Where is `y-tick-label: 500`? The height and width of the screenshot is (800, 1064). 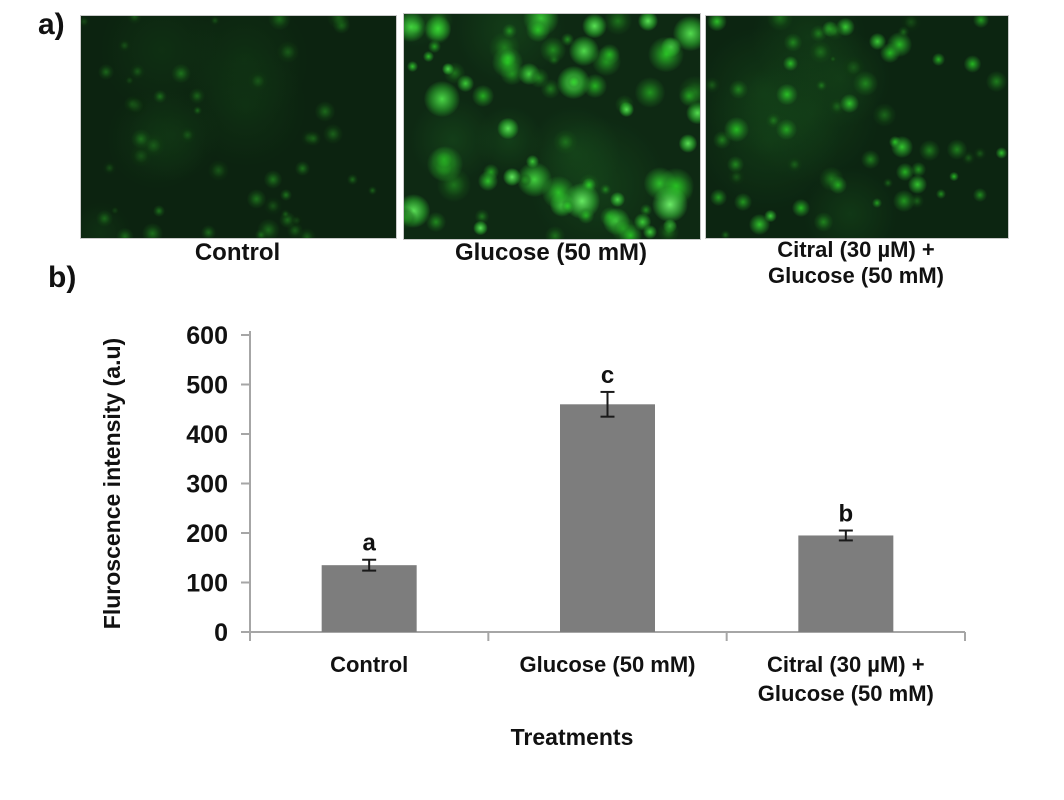 y-tick-label: 500 is located at coordinates (207, 386).